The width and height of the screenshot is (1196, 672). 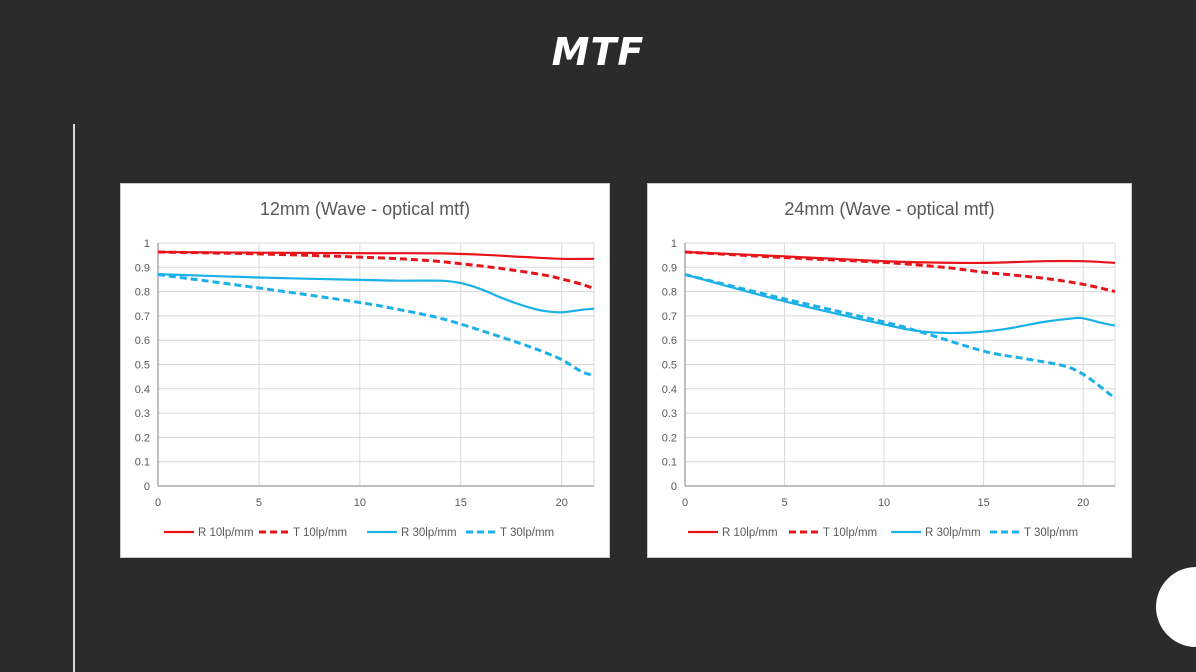 I want to click on slide-title: MTF, so click(x=598, y=52).